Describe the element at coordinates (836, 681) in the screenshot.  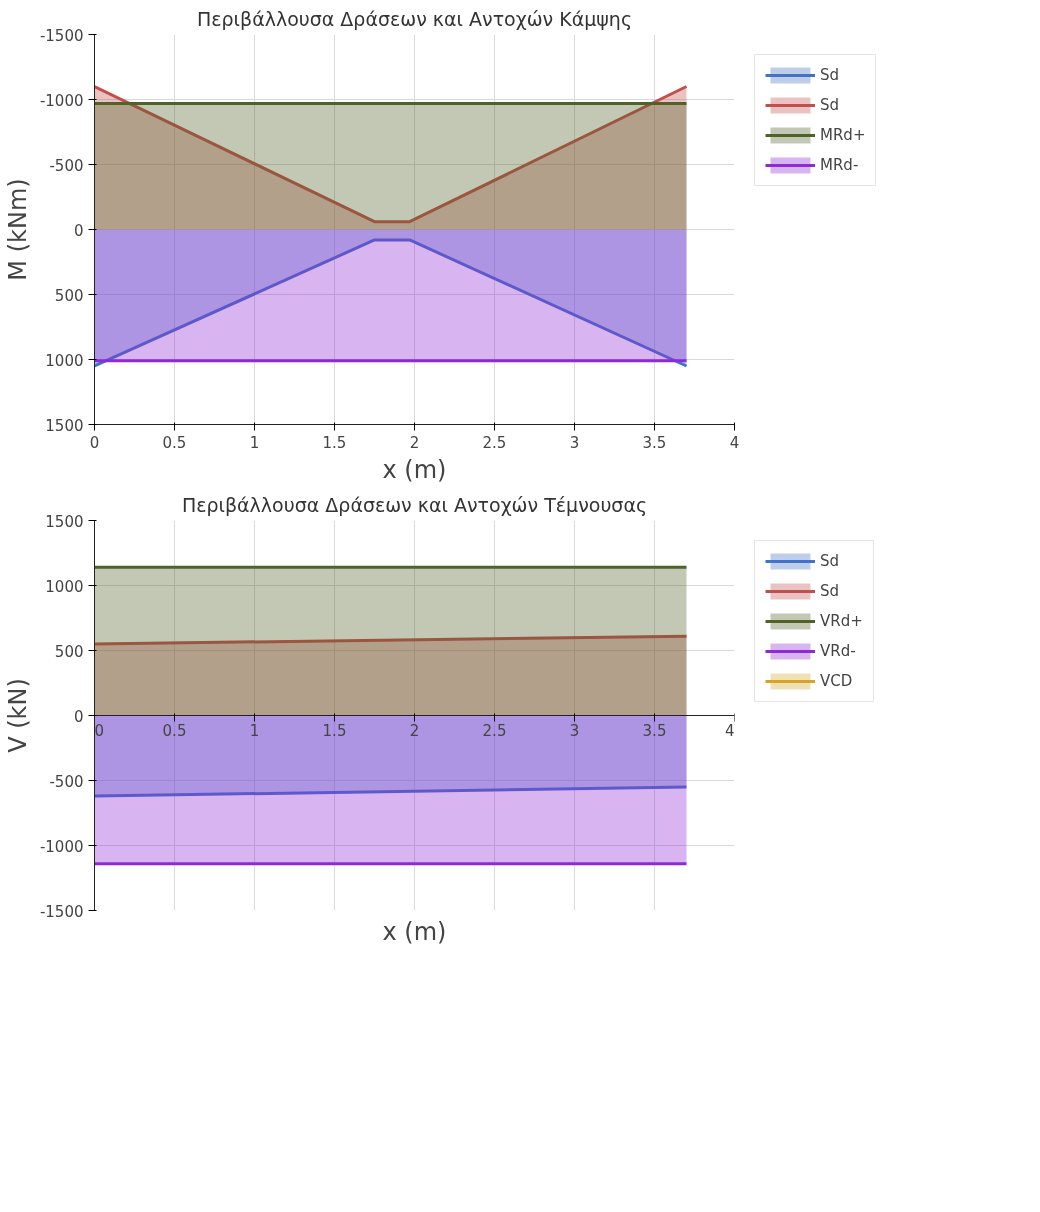
I see `legend-label: VCD` at that location.